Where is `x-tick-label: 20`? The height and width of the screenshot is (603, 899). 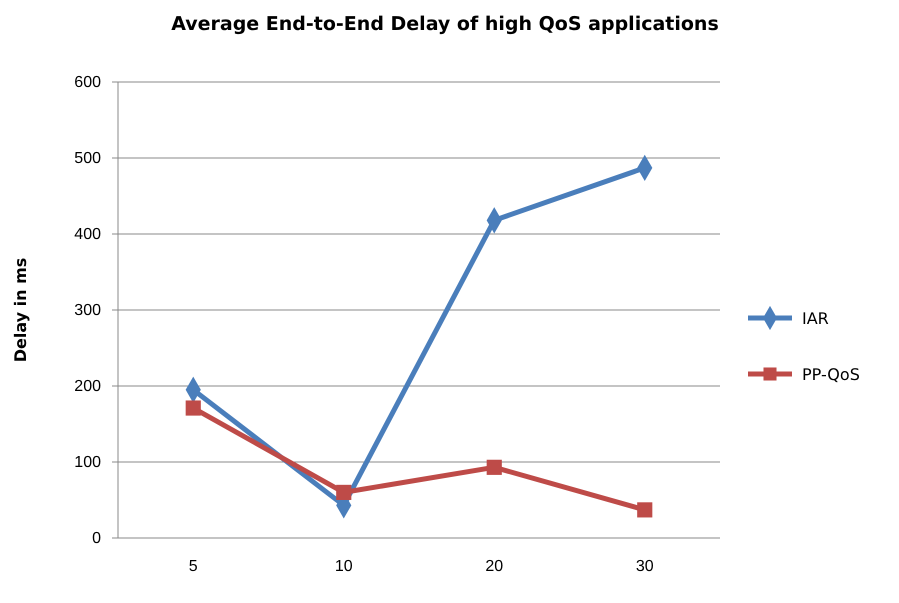 x-tick-label: 20 is located at coordinates (494, 566).